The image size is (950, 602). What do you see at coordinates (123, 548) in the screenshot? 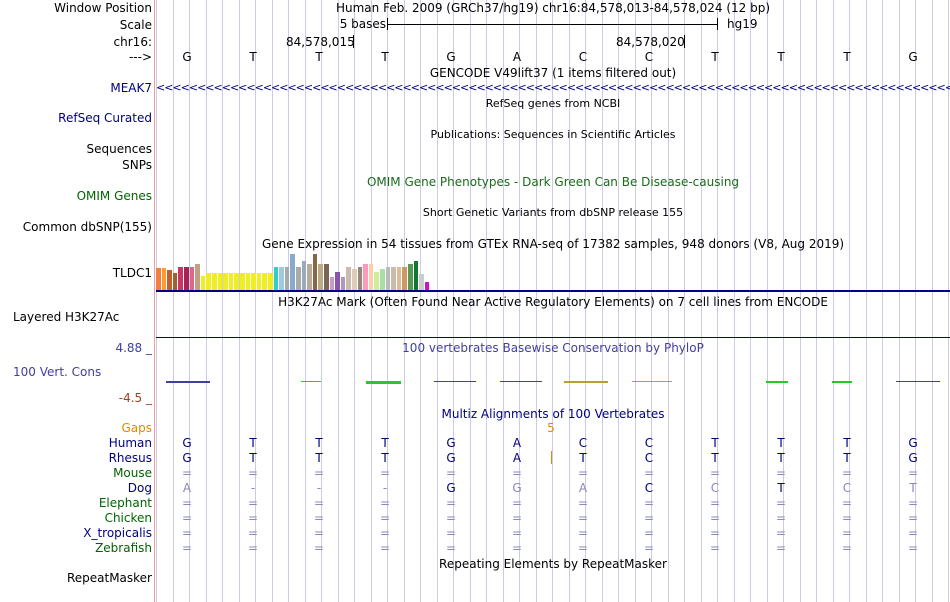
I see `species-label-zebrafish: Zebrafish` at bounding box center [123, 548].